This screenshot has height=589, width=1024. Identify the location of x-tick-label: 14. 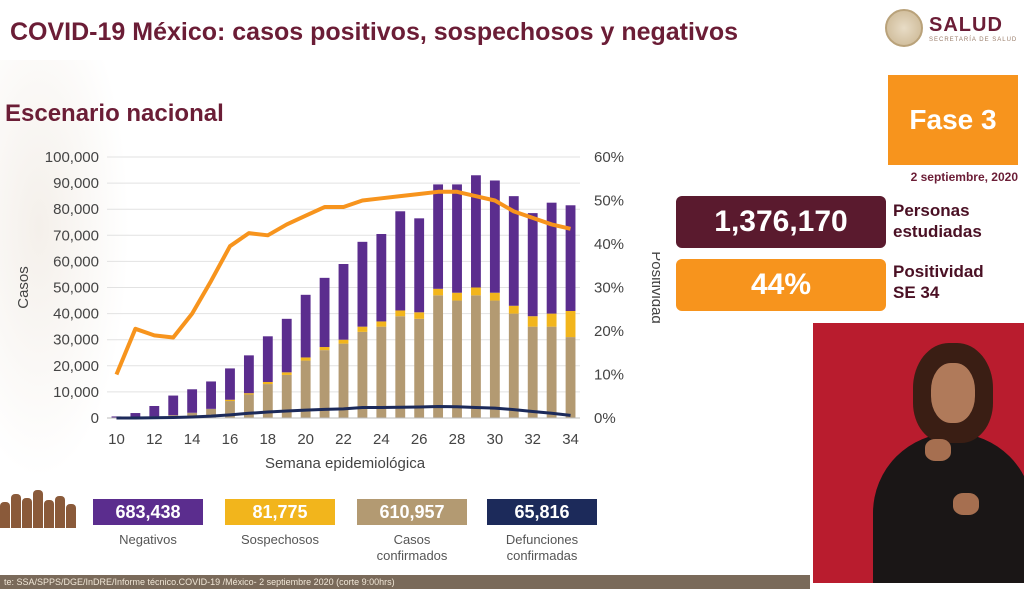
(192, 439).